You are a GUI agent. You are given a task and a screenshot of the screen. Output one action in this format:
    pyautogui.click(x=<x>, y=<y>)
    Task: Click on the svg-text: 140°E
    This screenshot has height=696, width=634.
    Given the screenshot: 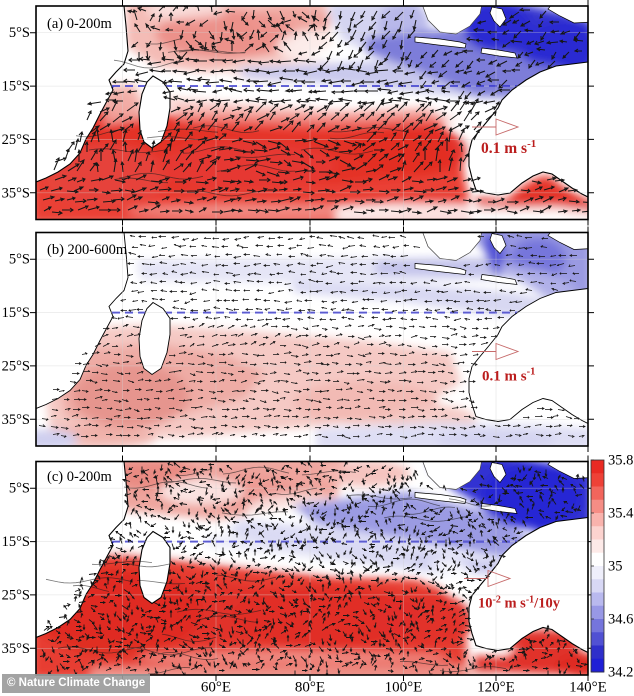 What is the action you would take?
    pyautogui.click(x=588, y=688)
    